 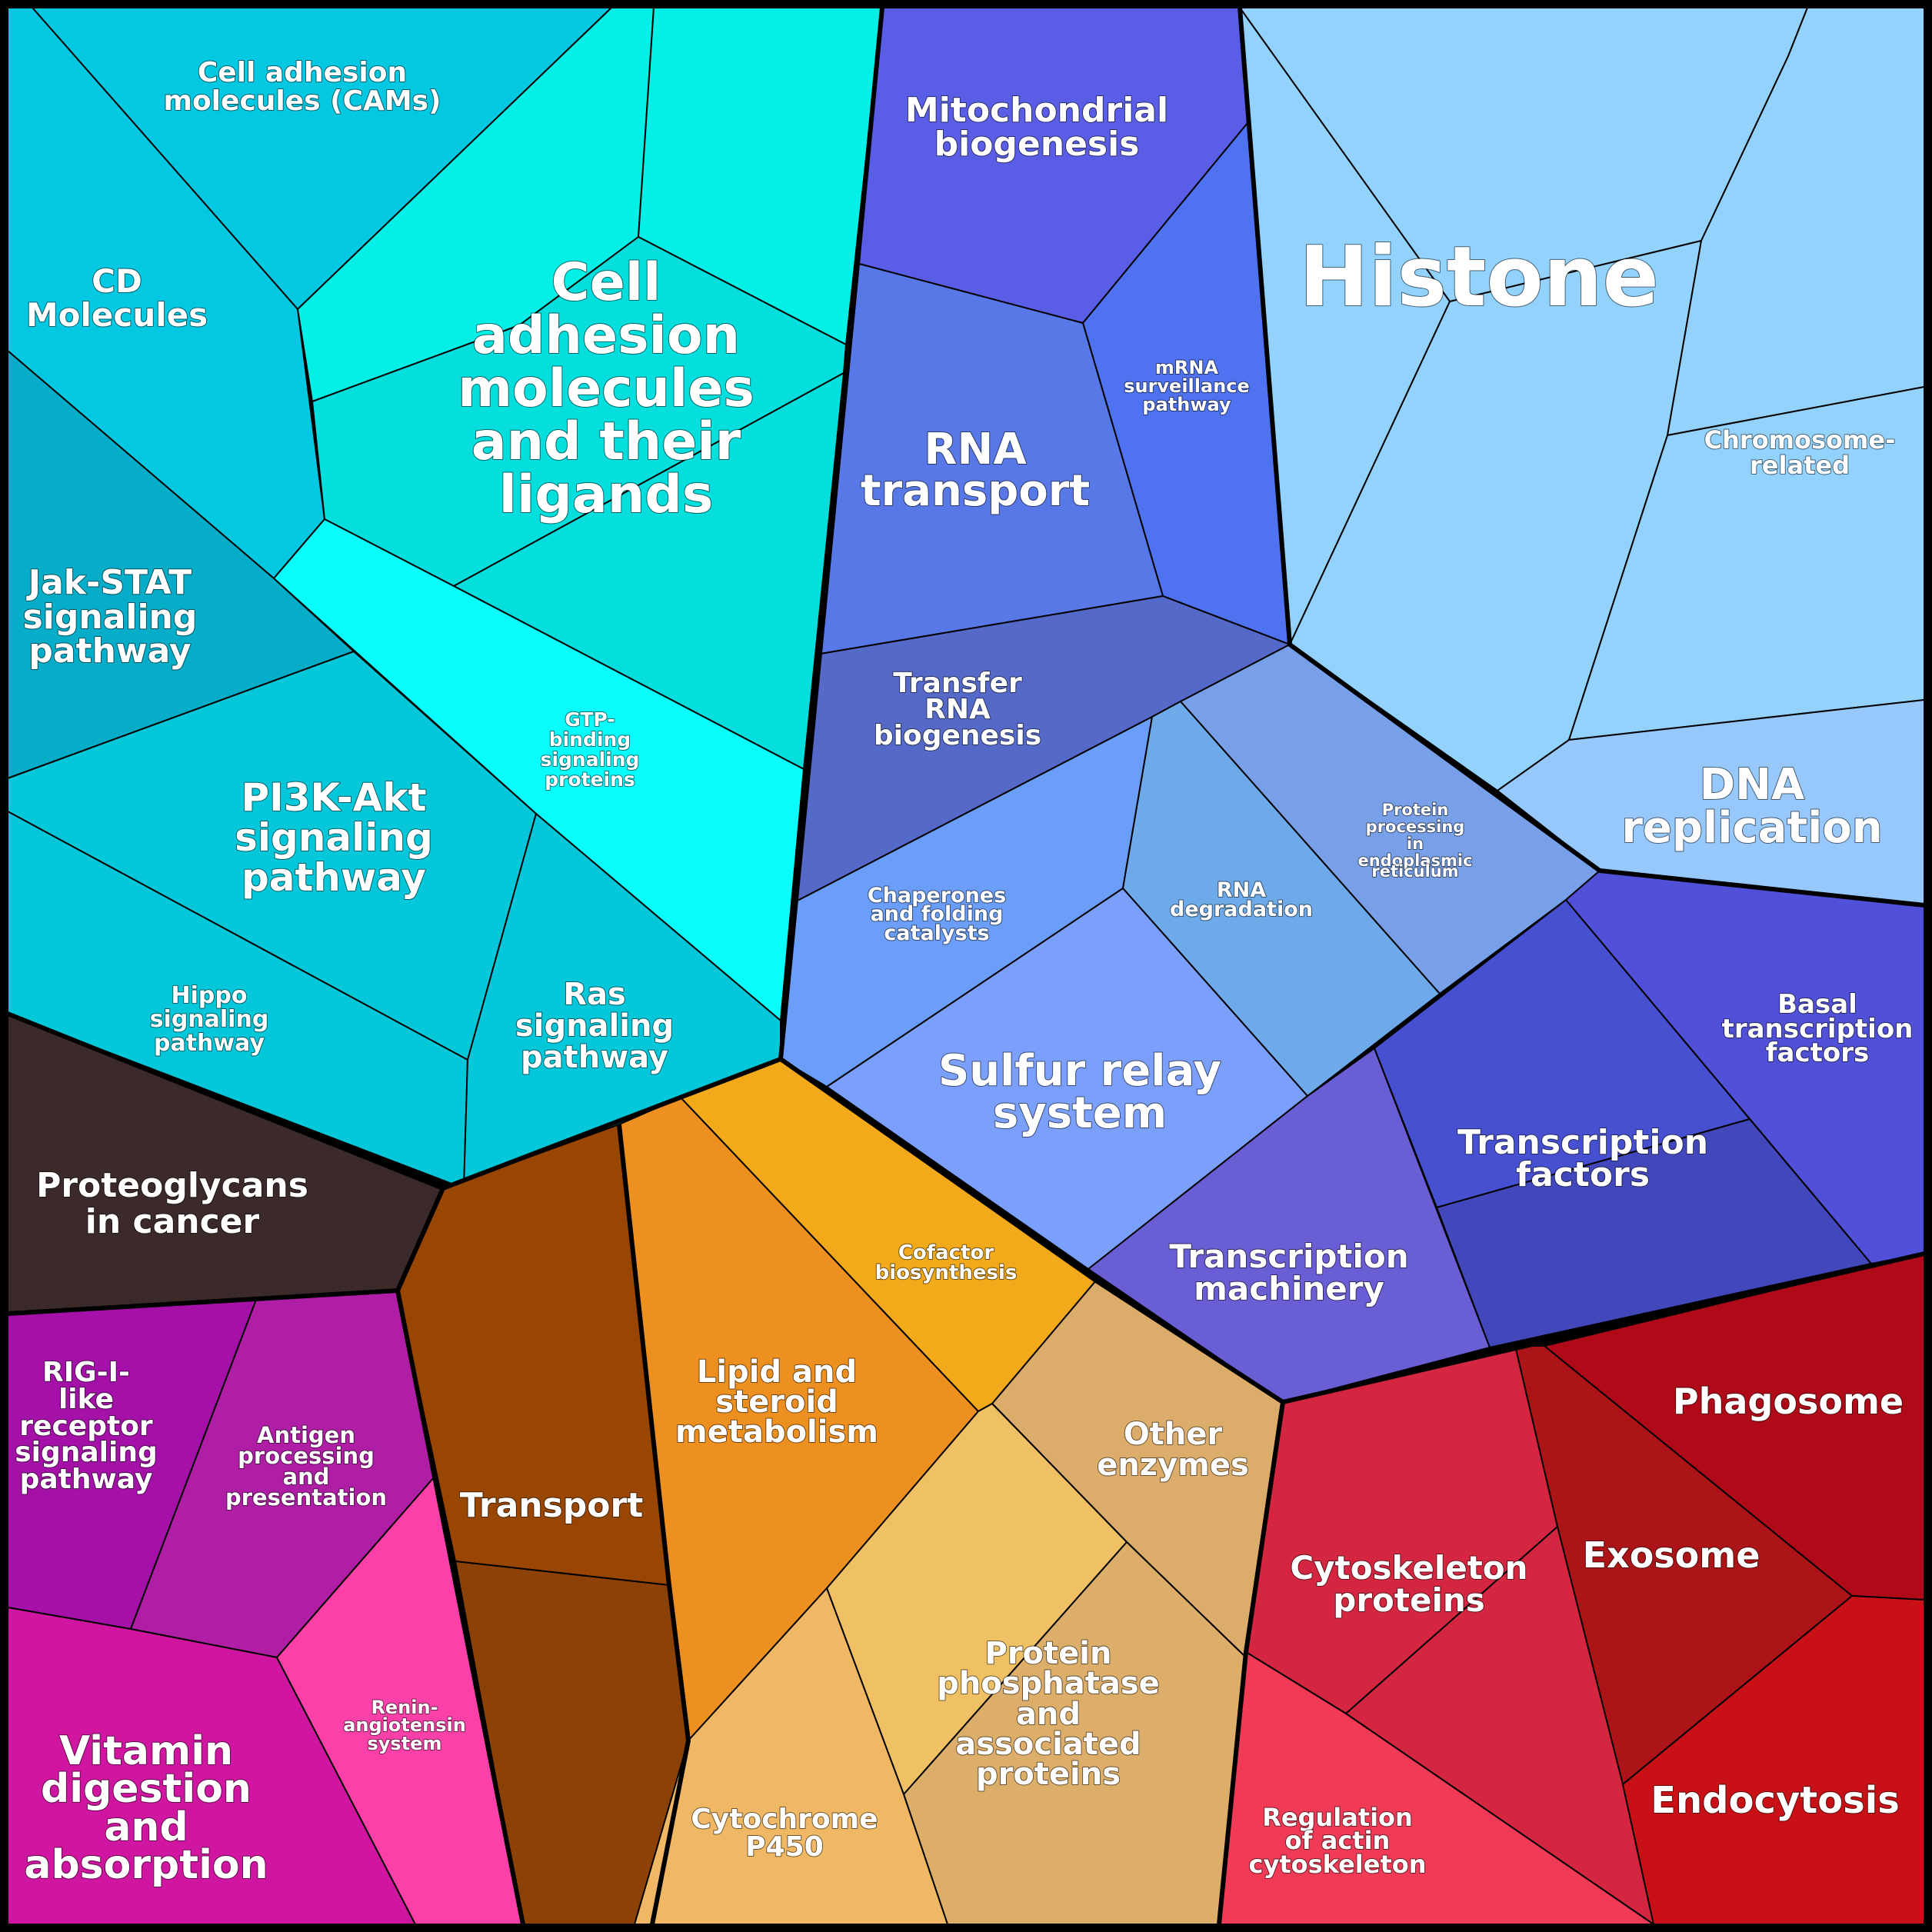 I want to click on cell-rna-degradation, so click(x=1281, y=899).